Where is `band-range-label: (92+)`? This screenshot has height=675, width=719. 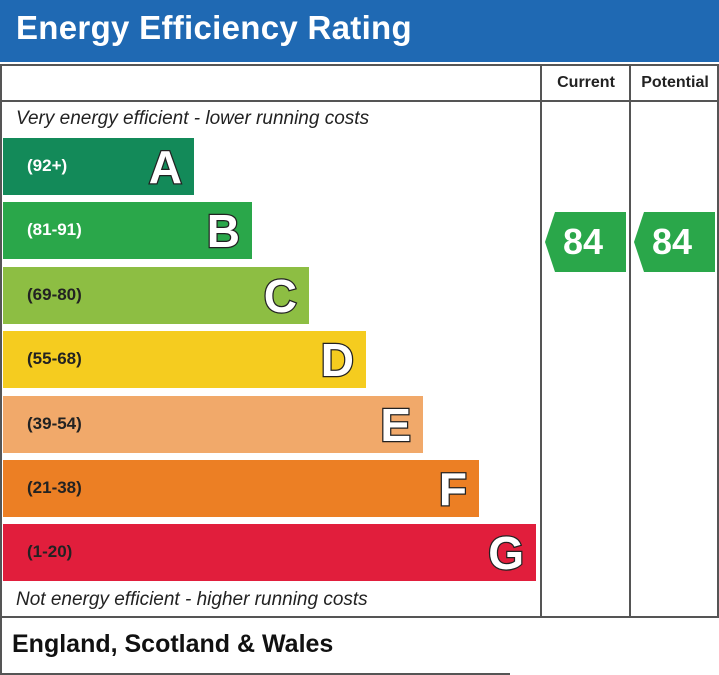
band-range-label: (92+) is located at coordinates (47, 165).